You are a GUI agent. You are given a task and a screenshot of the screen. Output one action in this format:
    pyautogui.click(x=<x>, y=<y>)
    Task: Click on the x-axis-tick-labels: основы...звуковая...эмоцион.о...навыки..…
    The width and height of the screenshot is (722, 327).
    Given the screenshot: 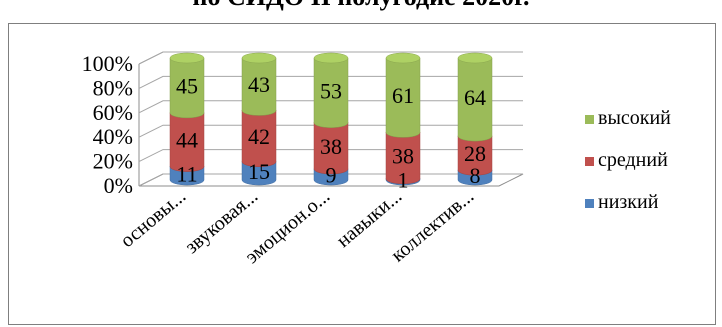 What is the action you would take?
    pyautogui.click(x=297, y=226)
    